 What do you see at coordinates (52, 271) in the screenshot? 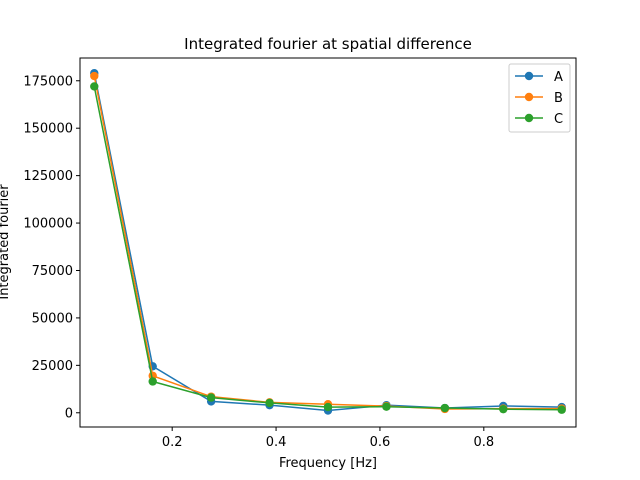
I see `y-tick-label: 75000` at bounding box center [52, 271].